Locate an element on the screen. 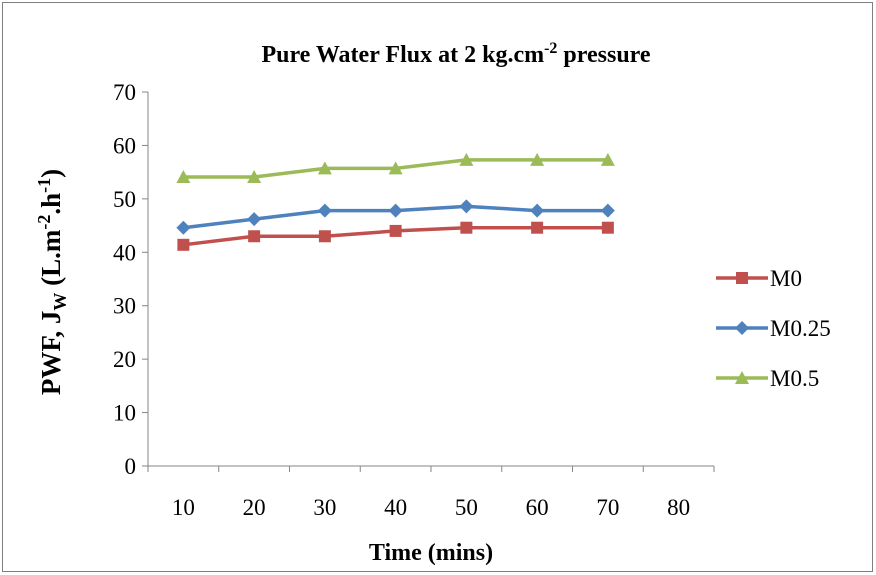  y-tick-label: 0 is located at coordinates (131, 466).